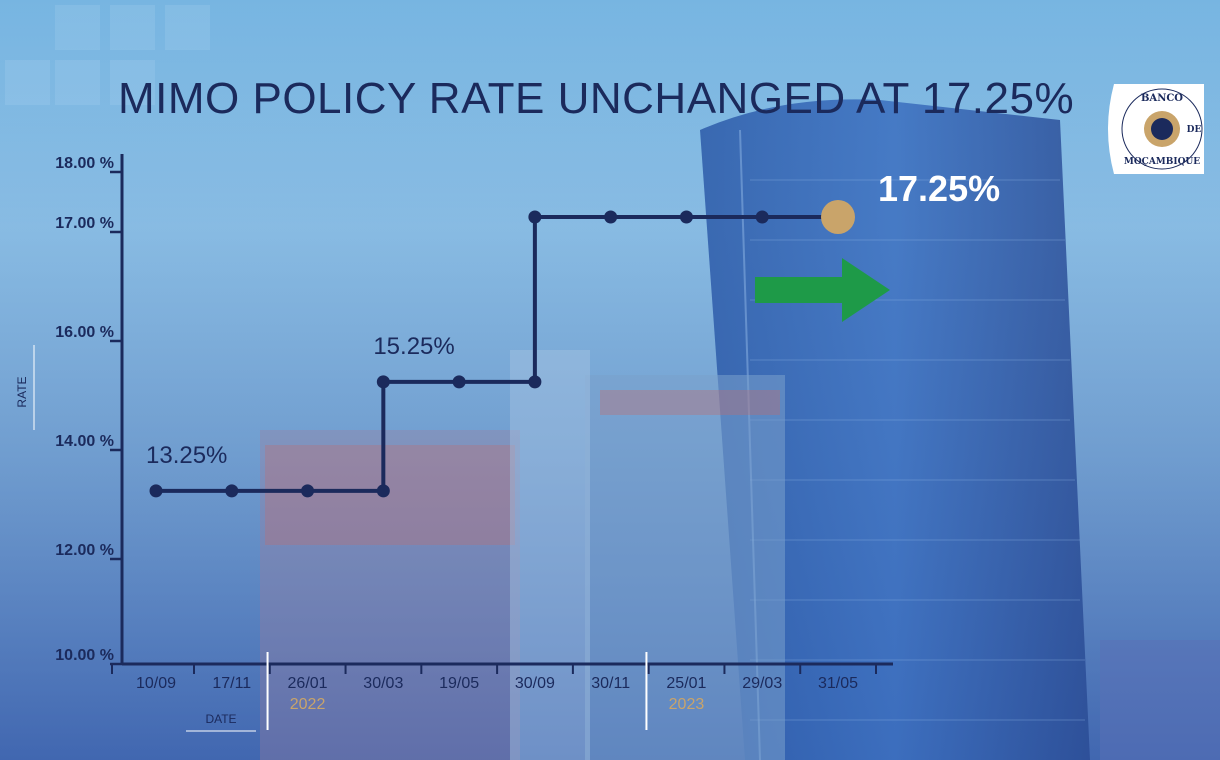 The height and width of the screenshot is (760, 1220). I want to click on y-tick-label: 14.00 %, so click(84, 441).